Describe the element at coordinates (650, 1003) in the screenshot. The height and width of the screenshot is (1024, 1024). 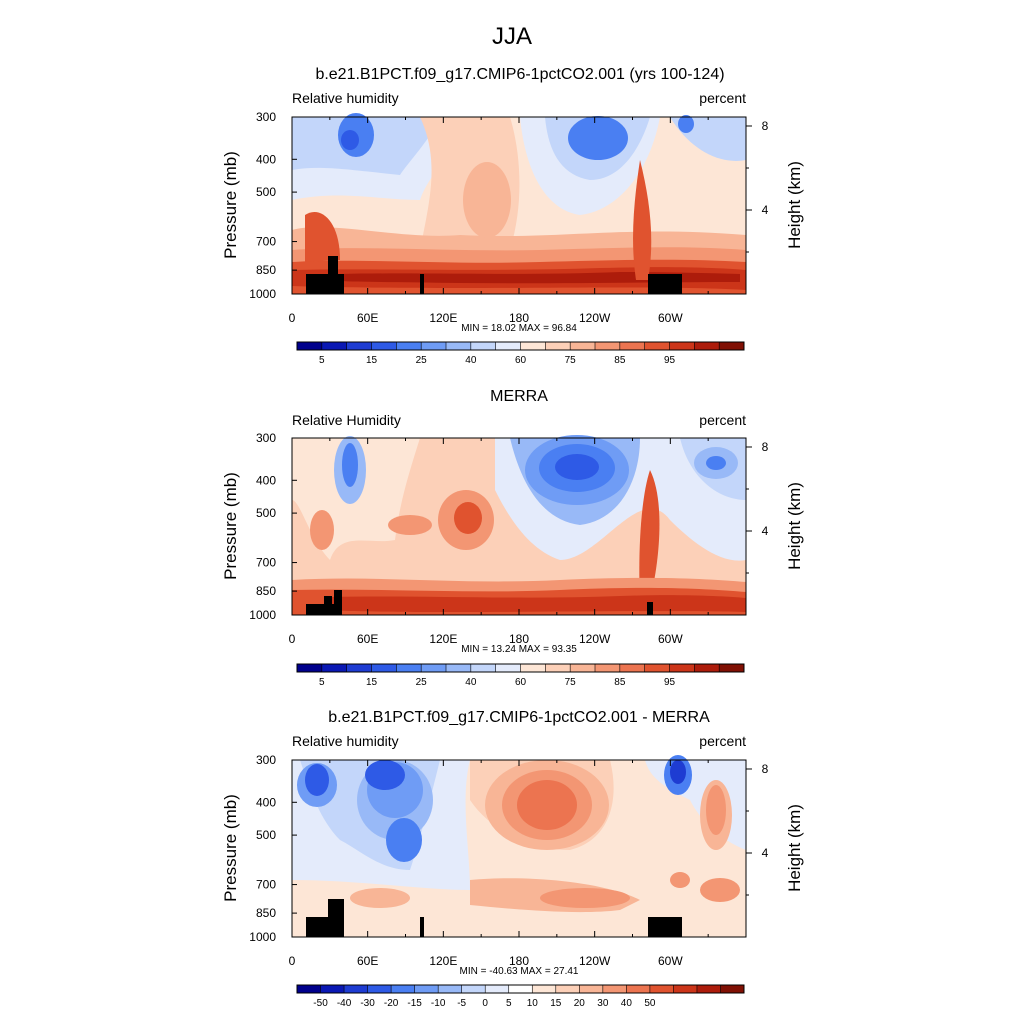
I see `colorbar-label: 50` at that location.